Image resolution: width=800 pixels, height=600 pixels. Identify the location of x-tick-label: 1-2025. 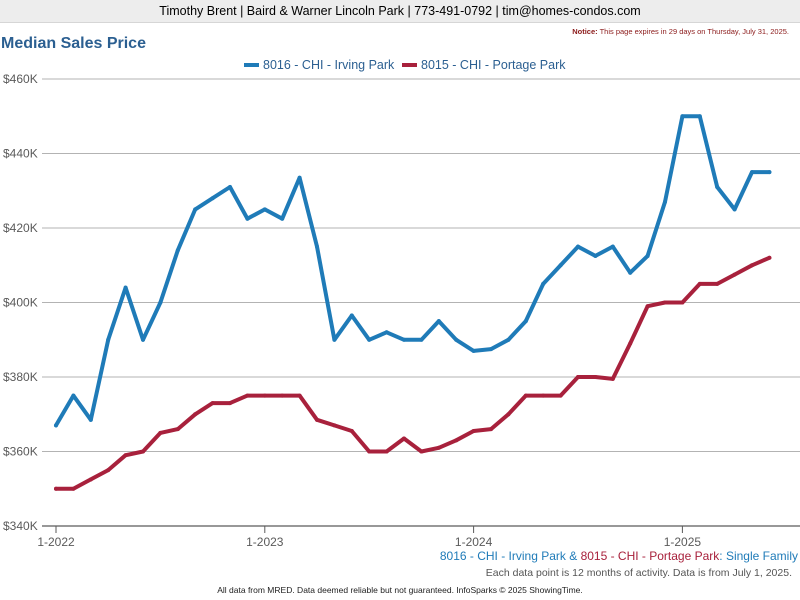
(683, 542).